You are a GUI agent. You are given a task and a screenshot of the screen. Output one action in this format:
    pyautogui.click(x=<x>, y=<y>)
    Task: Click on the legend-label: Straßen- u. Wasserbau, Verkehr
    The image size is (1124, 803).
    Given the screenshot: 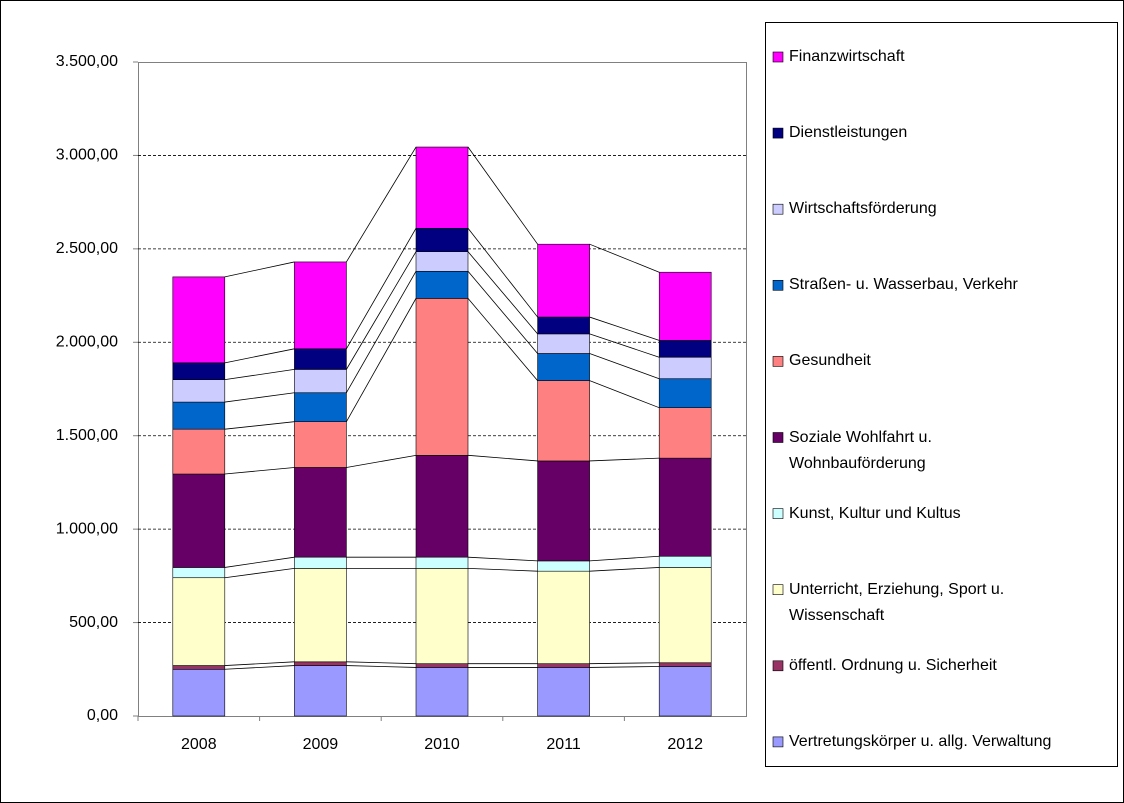 What is the action you would take?
    pyautogui.click(x=903, y=285)
    